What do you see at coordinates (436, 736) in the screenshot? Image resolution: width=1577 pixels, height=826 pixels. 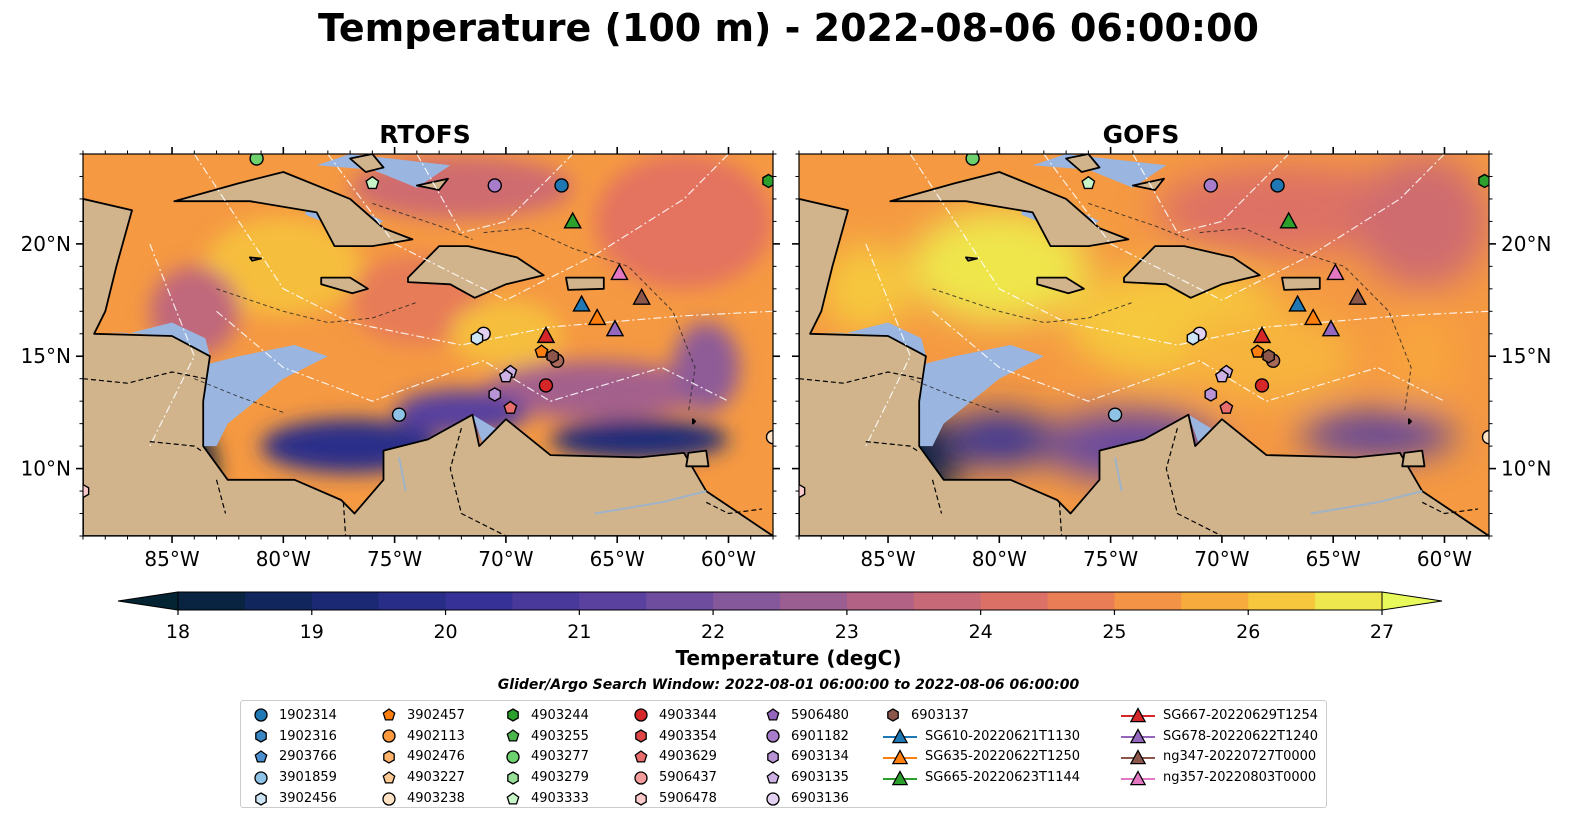 I see `legend-entry-label: 4902113` at bounding box center [436, 736].